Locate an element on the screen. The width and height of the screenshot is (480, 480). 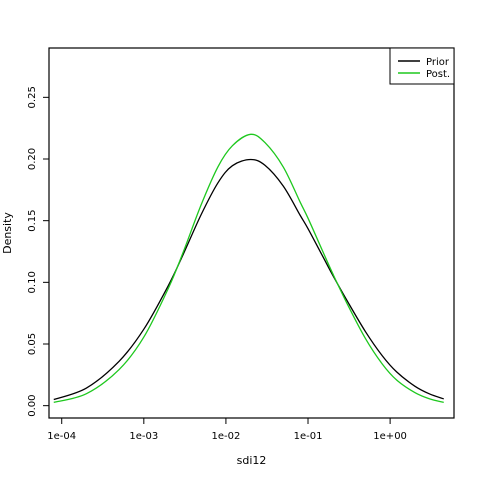
x-axis: 1e-04 1e-03 1e-02 1e-01 1e+00 is located at coordinates (227, 430).